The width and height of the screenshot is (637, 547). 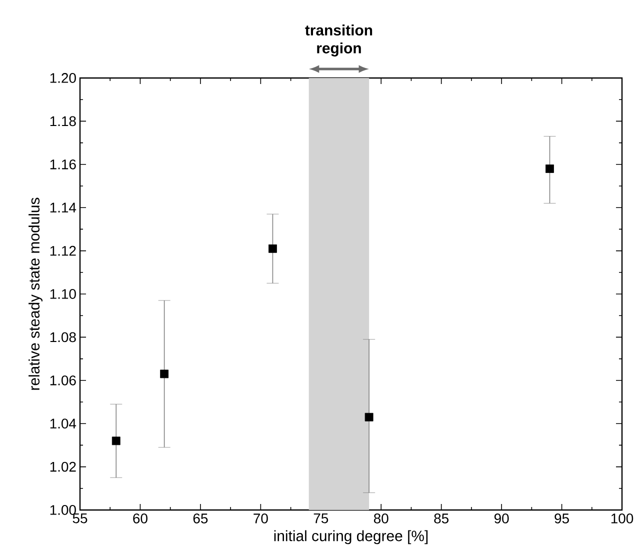 What do you see at coordinates (441, 518) in the screenshot?
I see `x-tick-label: 85` at bounding box center [441, 518].